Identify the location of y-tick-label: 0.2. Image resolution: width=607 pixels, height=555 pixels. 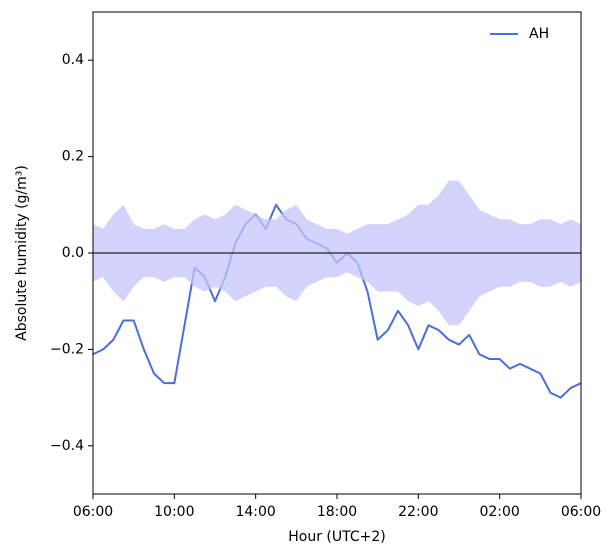
(73, 157).